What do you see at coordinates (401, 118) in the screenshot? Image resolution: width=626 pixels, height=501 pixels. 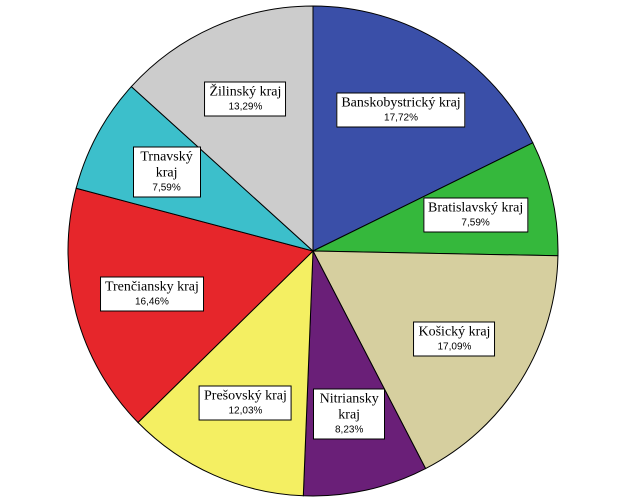 I see `value-label: 17,72%` at bounding box center [401, 118].